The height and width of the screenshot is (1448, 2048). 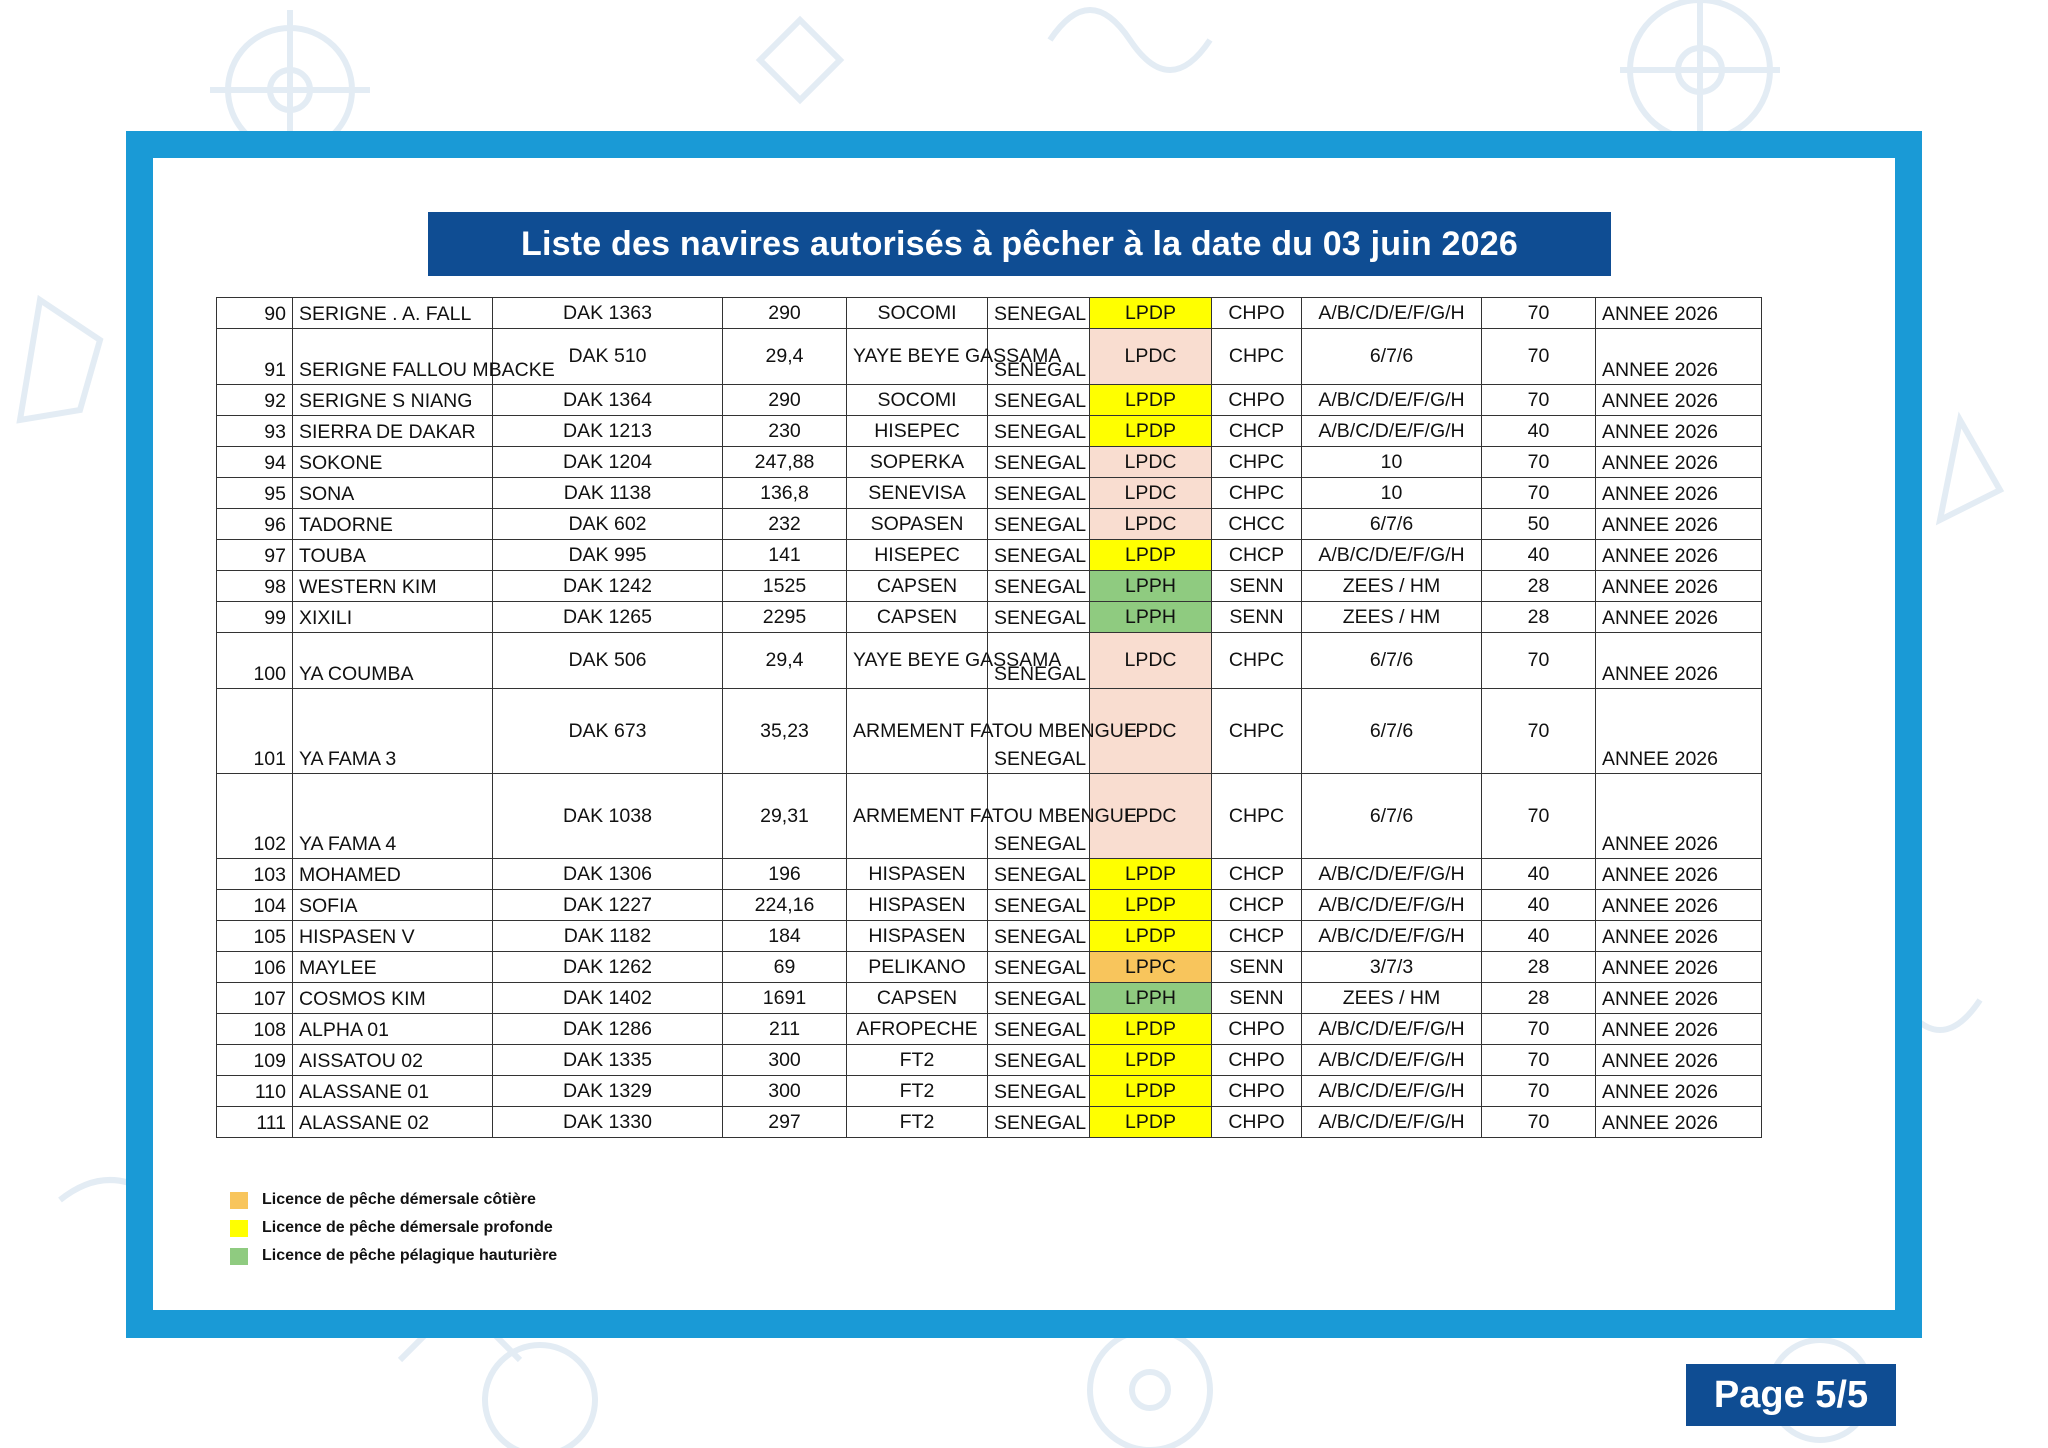 I want to click on vessel-name-cell: ALPHA 01, so click(x=392, y=1029).